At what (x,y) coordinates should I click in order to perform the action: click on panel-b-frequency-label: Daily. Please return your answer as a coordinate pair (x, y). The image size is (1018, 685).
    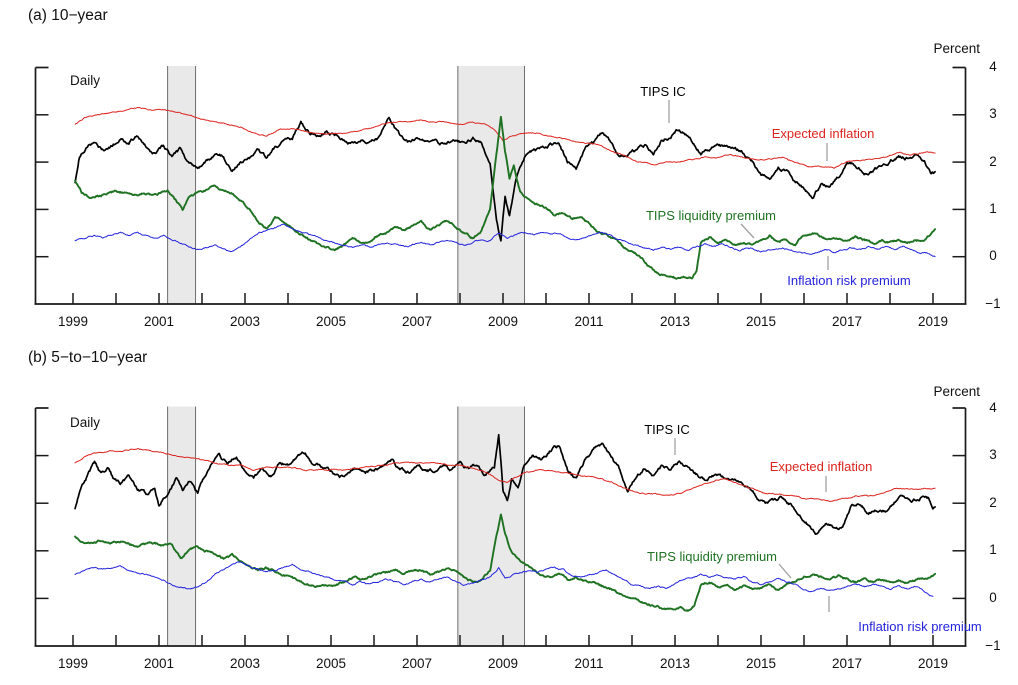
    Looking at the image, I should click on (85, 422).